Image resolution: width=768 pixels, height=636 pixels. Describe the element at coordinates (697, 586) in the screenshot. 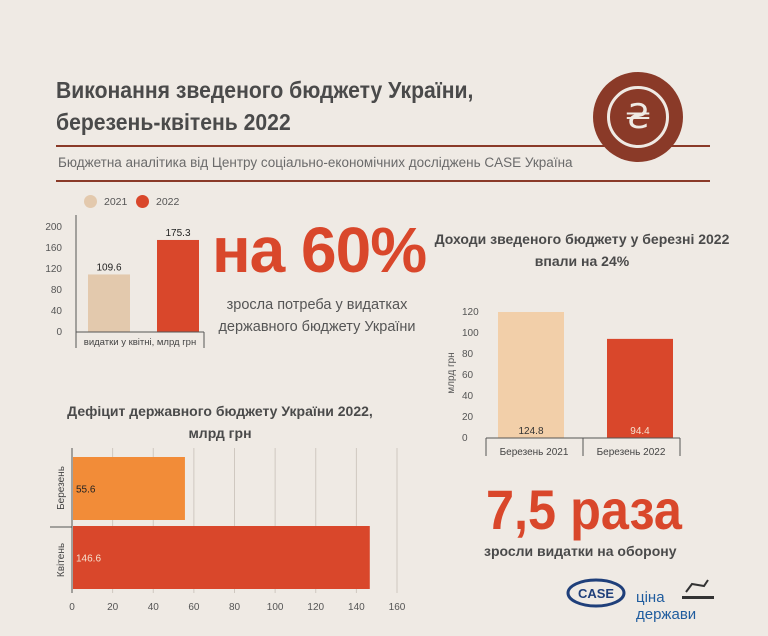

I see `hand-icon` at that location.